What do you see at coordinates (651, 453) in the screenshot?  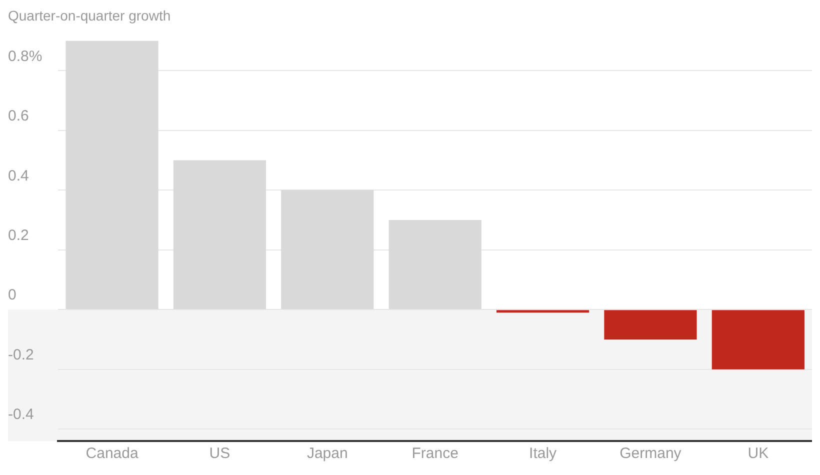 I see `x-tick-label: Germany` at bounding box center [651, 453].